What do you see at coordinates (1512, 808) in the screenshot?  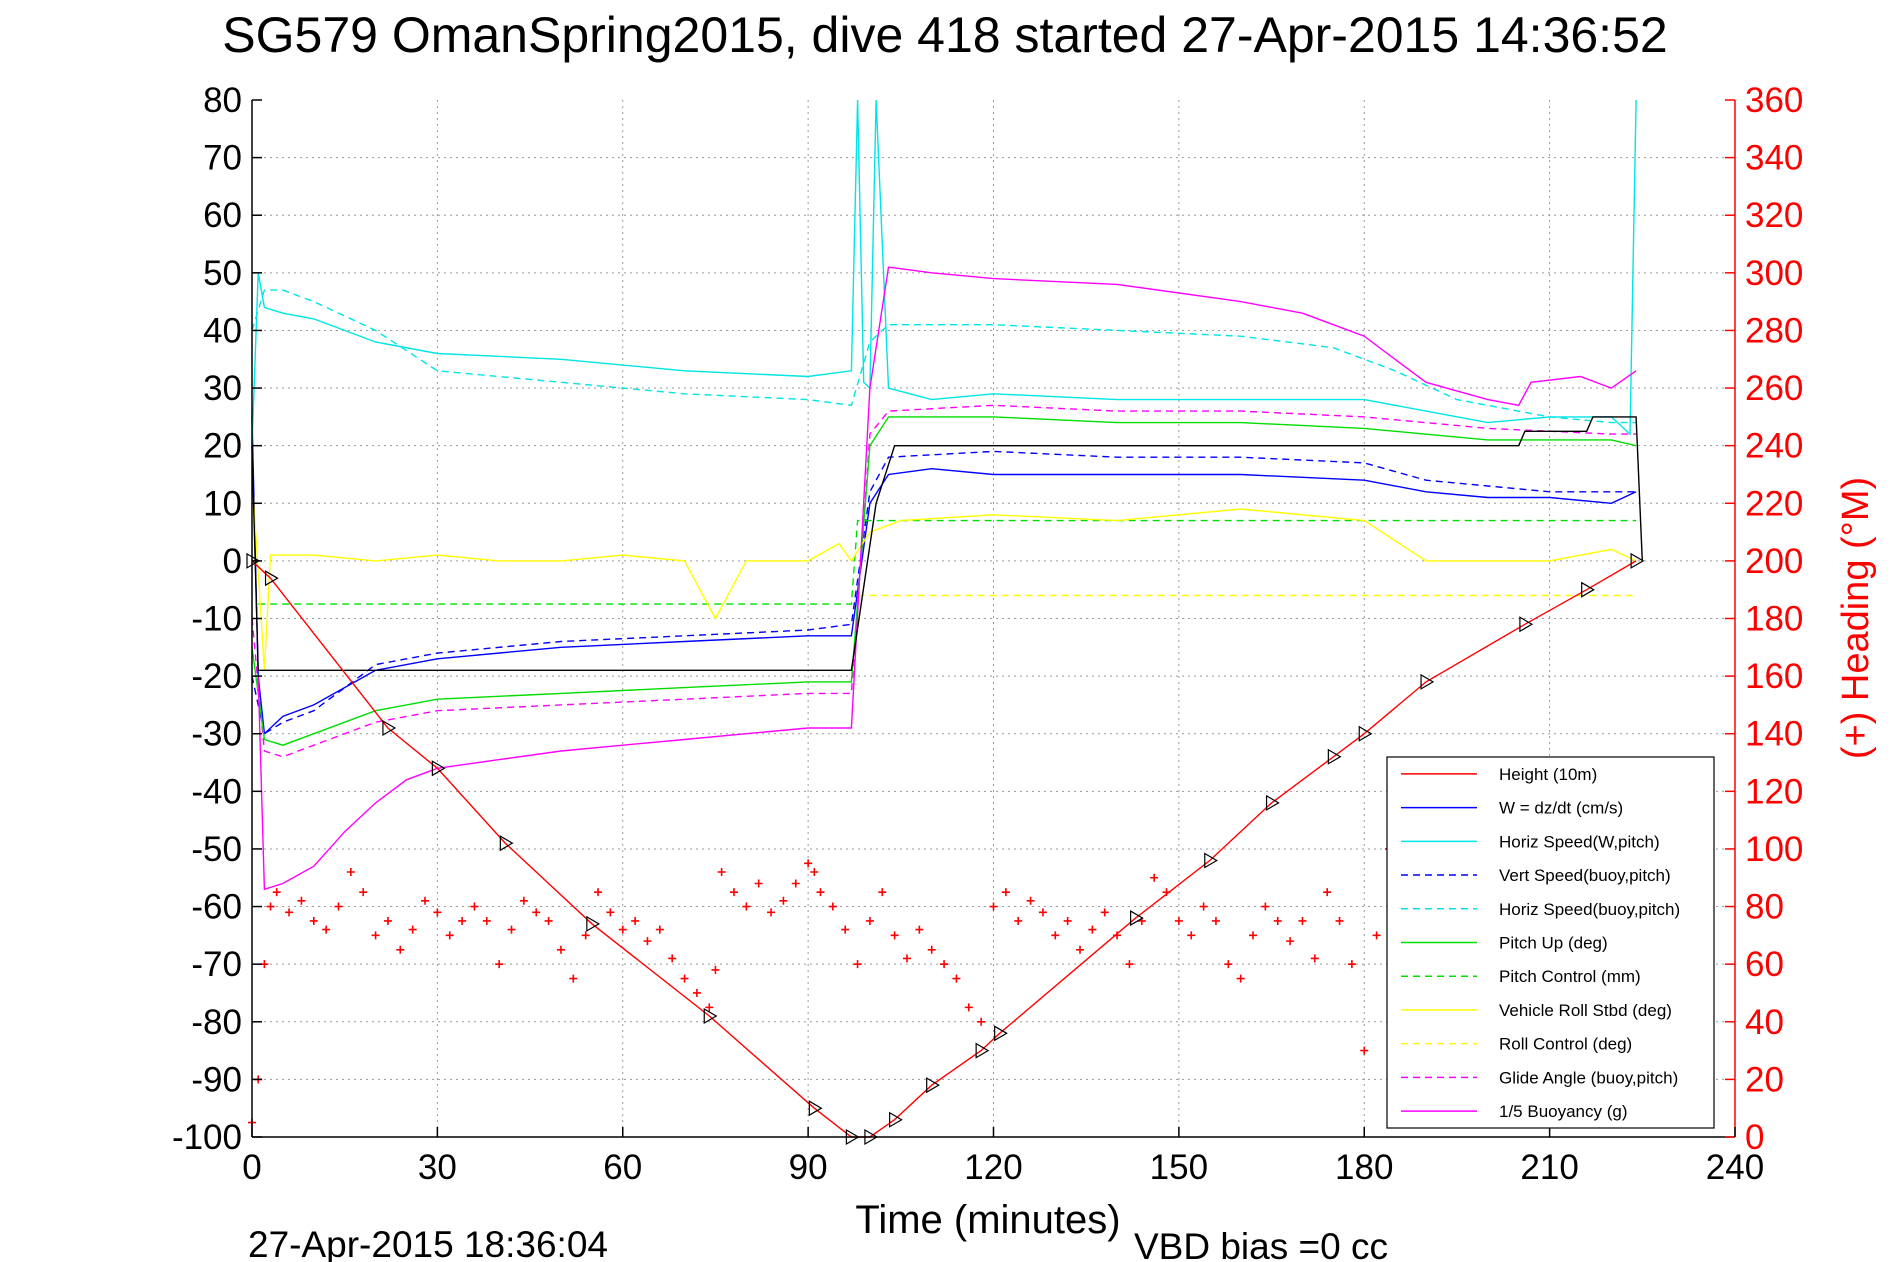 I see `legend-item: W = dz/dt (cm/s)` at bounding box center [1512, 808].